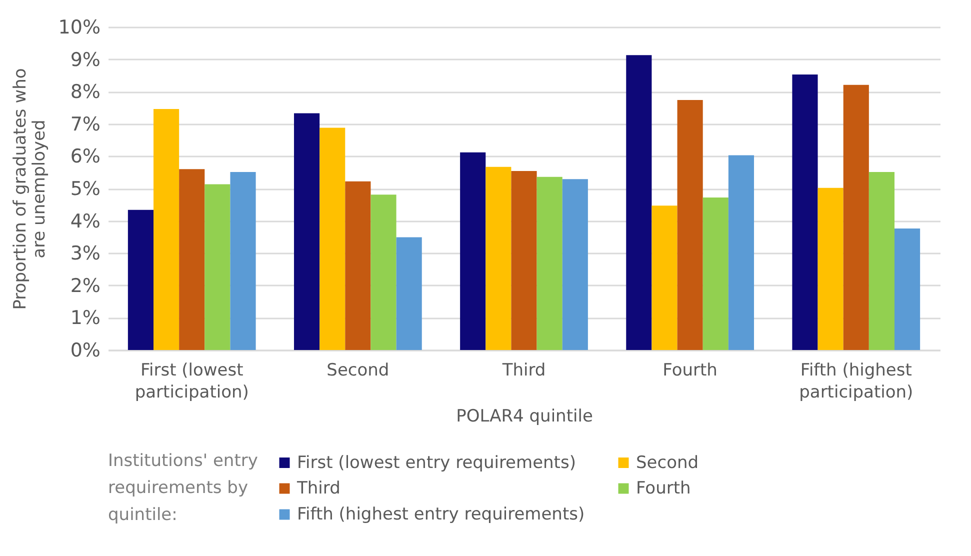 The image size is (971, 556). I want to click on legend-label: Fifth (highest entry requirements), so click(441, 514).